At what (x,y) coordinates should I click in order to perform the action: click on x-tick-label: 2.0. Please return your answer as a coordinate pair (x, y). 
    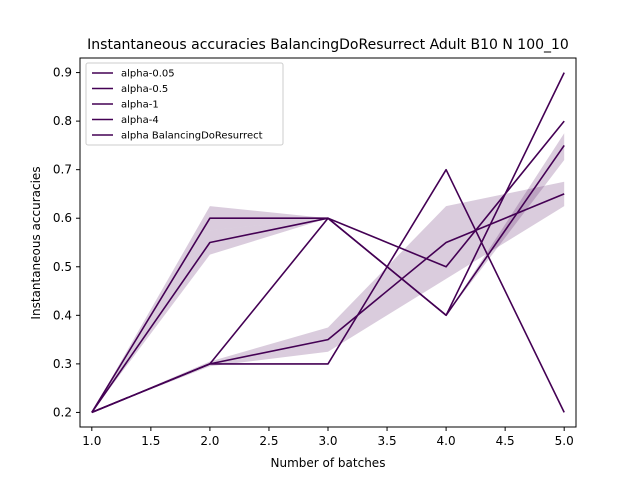
    Looking at the image, I should click on (209, 441).